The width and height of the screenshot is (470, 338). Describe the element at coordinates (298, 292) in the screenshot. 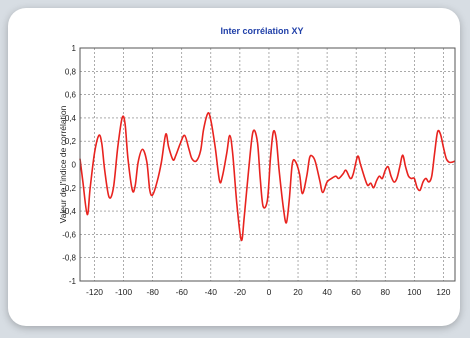

I see `x-tick-label: 20` at that location.